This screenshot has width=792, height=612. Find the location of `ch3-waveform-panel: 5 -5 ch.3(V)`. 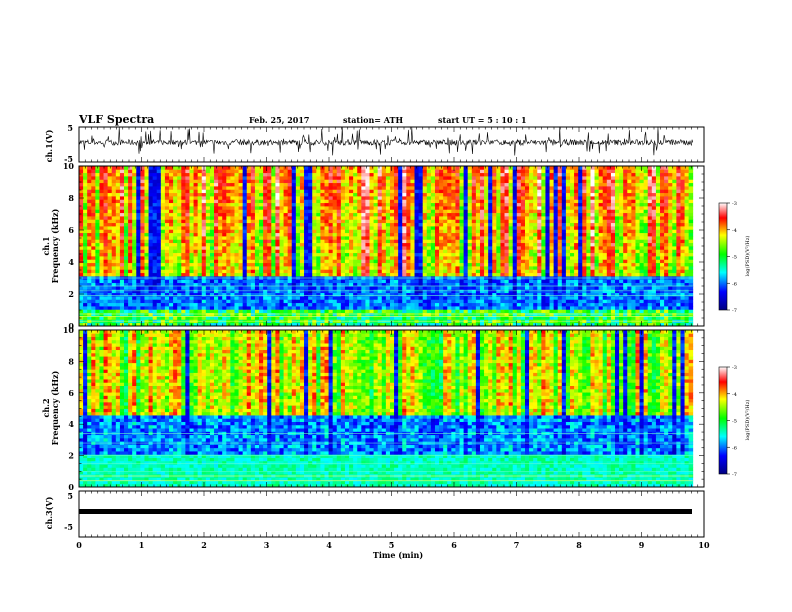

ch3-waveform-panel: 5 -5 ch.3(V) is located at coordinates (374, 514).